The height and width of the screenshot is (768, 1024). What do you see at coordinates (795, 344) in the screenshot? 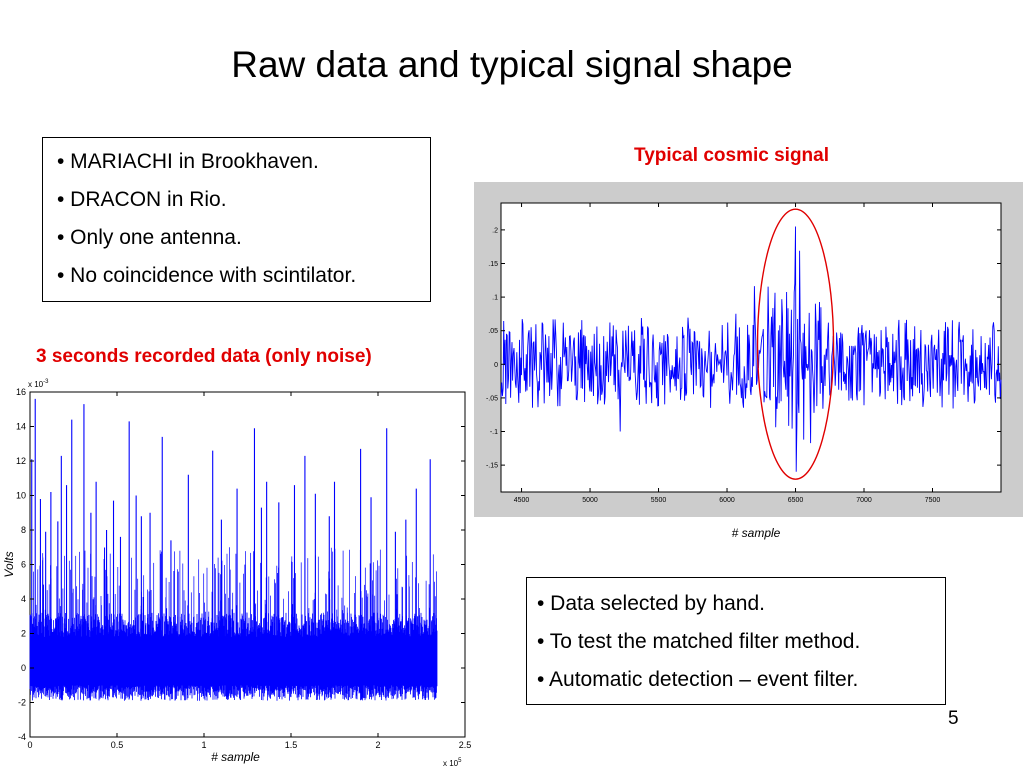
I see `signal-highlight-ellipse` at bounding box center [795, 344].